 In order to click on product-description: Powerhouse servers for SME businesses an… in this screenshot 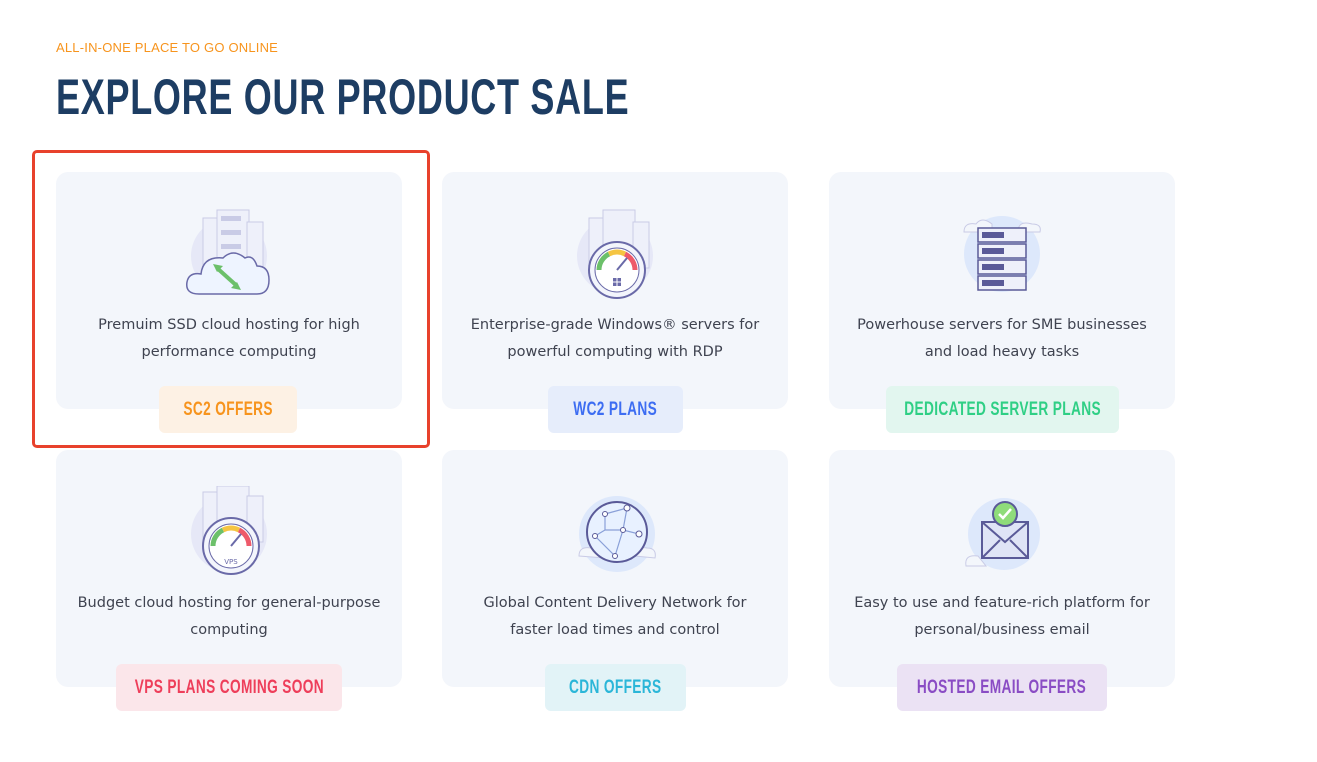, I will do `click(1002, 338)`.